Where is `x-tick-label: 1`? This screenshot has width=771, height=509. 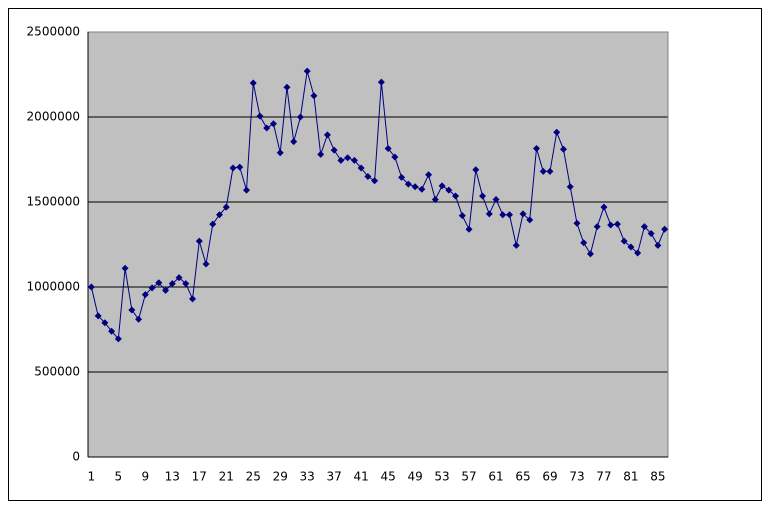 x-tick-label: 1 is located at coordinates (92, 477).